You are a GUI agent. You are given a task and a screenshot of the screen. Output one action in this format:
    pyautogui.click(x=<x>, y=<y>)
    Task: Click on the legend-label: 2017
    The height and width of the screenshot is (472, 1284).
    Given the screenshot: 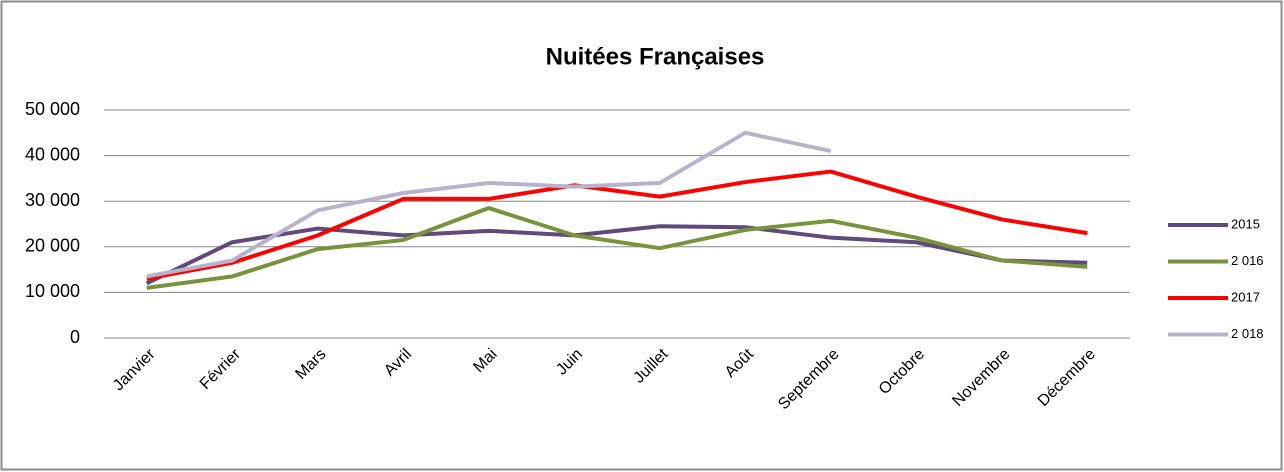 What is the action you would take?
    pyautogui.click(x=1245, y=296)
    